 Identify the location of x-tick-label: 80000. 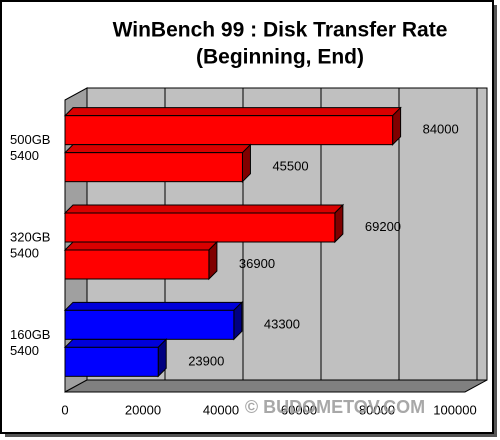
(377, 409).